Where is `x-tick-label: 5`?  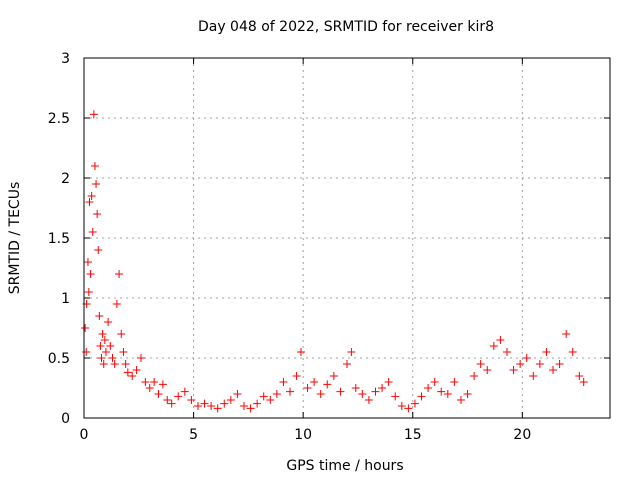
x-tick-label: 5 is located at coordinates (193, 435).